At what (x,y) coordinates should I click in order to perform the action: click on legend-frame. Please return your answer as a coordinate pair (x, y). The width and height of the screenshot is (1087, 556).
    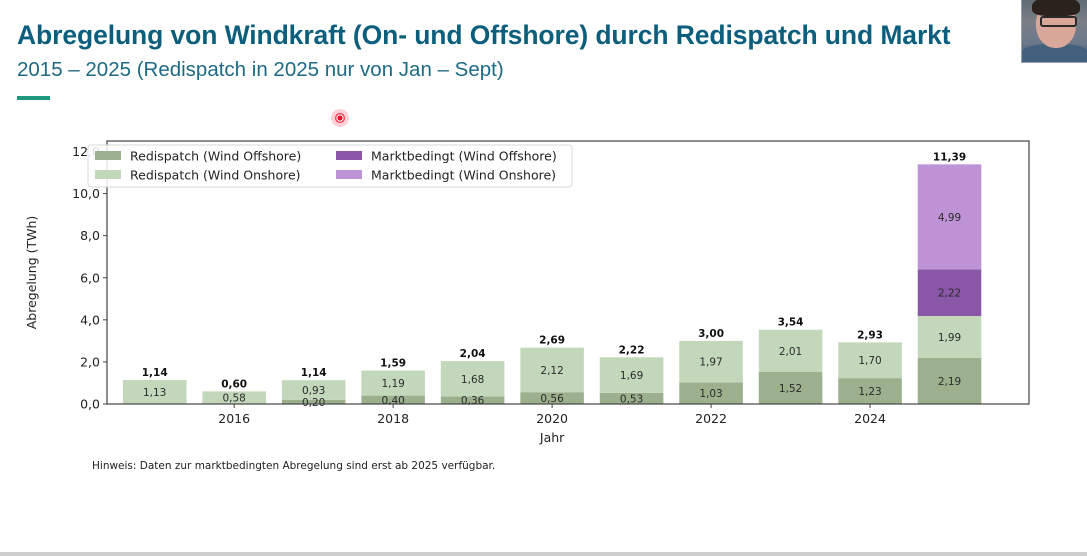
    Looking at the image, I should click on (330, 166).